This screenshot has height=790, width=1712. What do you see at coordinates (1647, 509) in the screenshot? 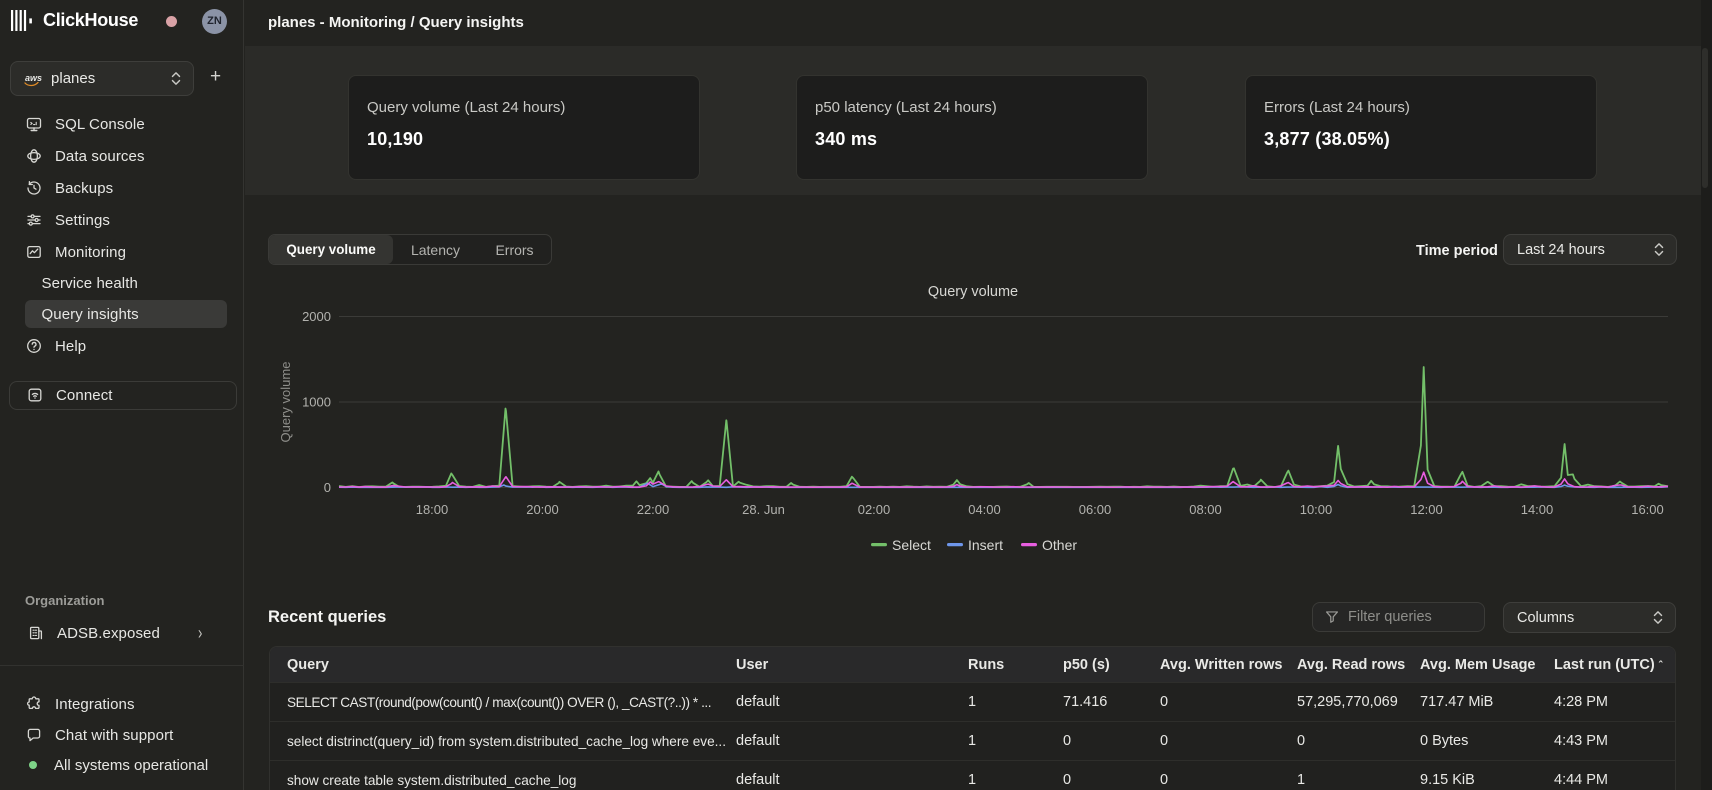
I see `svg-text: 16:00` at bounding box center [1647, 509].